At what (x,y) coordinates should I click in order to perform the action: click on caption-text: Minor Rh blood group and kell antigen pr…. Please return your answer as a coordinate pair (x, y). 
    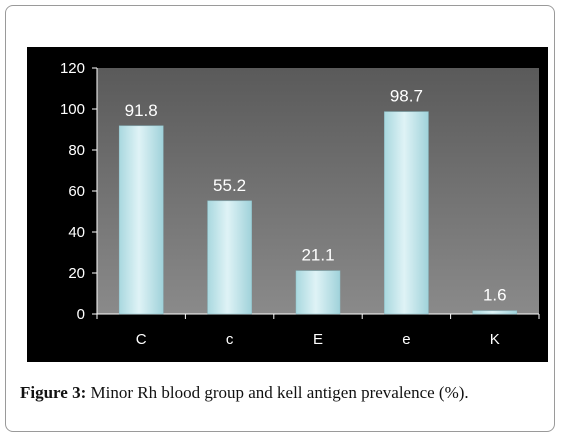
    Looking at the image, I should click on (279, 392).